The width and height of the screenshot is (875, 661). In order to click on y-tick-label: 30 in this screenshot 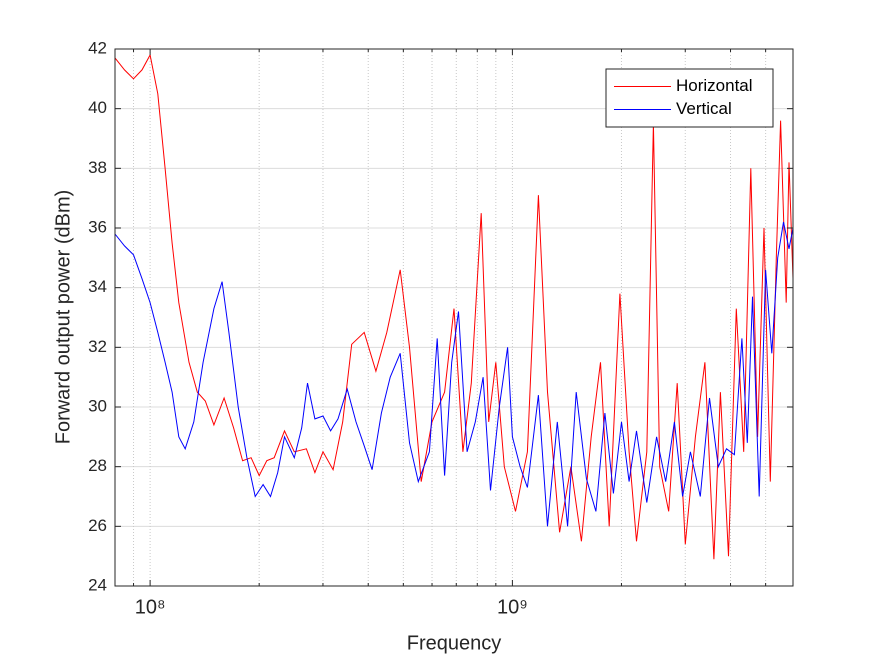, I will do `click(97, 405)`.